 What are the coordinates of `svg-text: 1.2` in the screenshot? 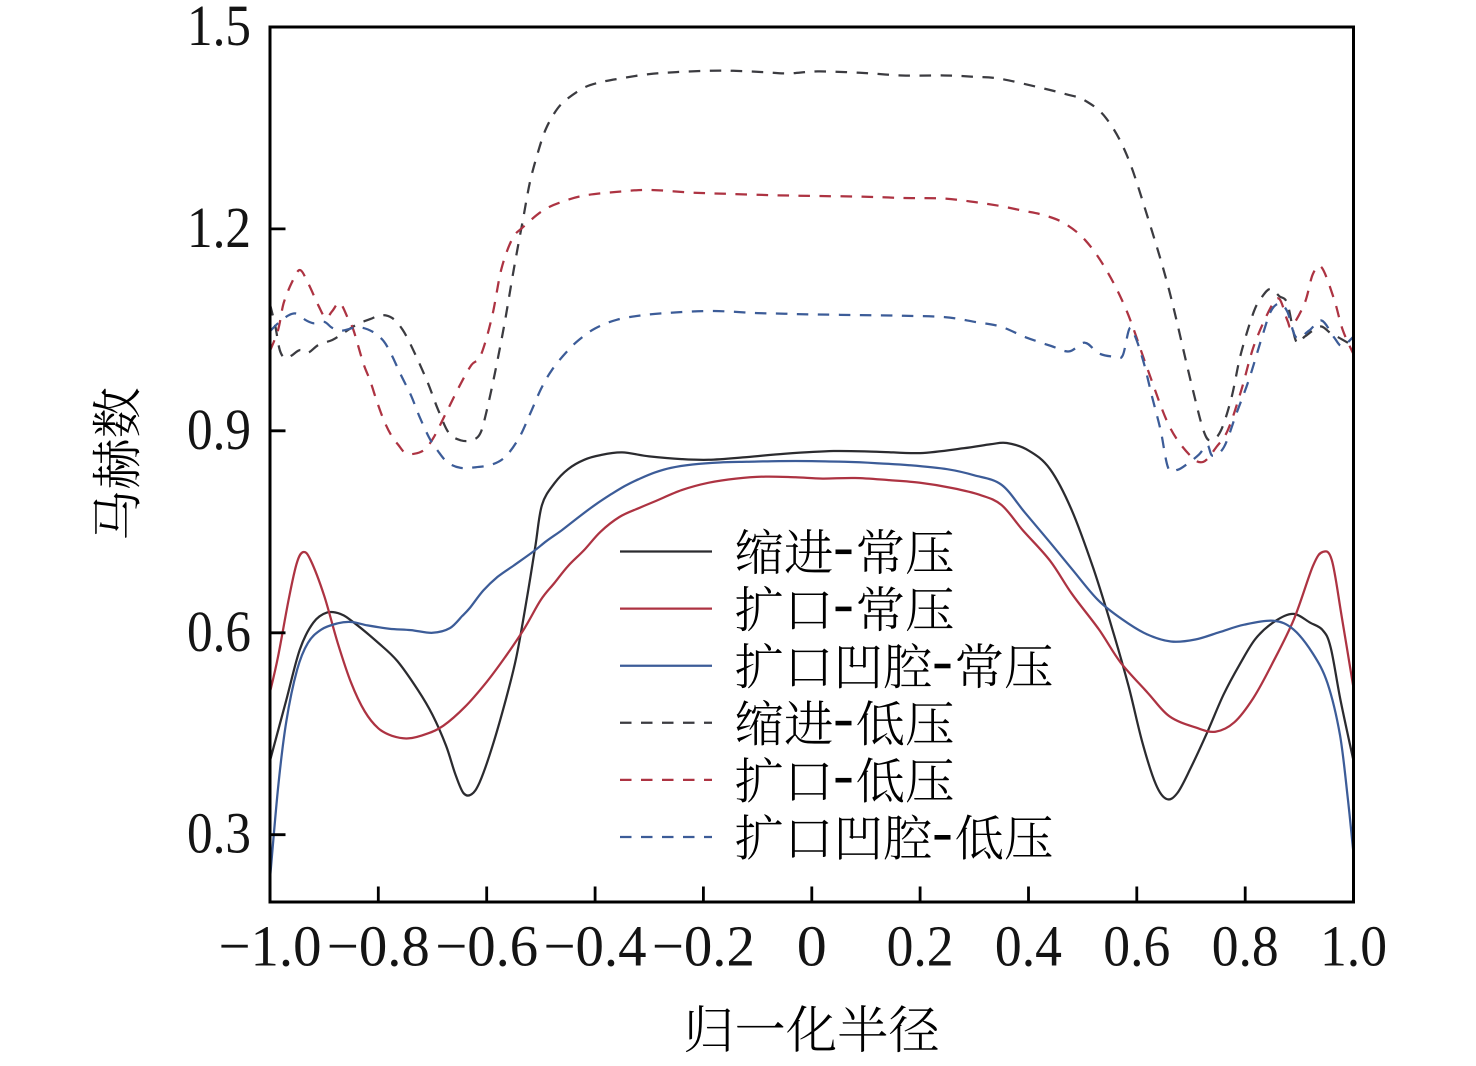 It's located at (219, 227).